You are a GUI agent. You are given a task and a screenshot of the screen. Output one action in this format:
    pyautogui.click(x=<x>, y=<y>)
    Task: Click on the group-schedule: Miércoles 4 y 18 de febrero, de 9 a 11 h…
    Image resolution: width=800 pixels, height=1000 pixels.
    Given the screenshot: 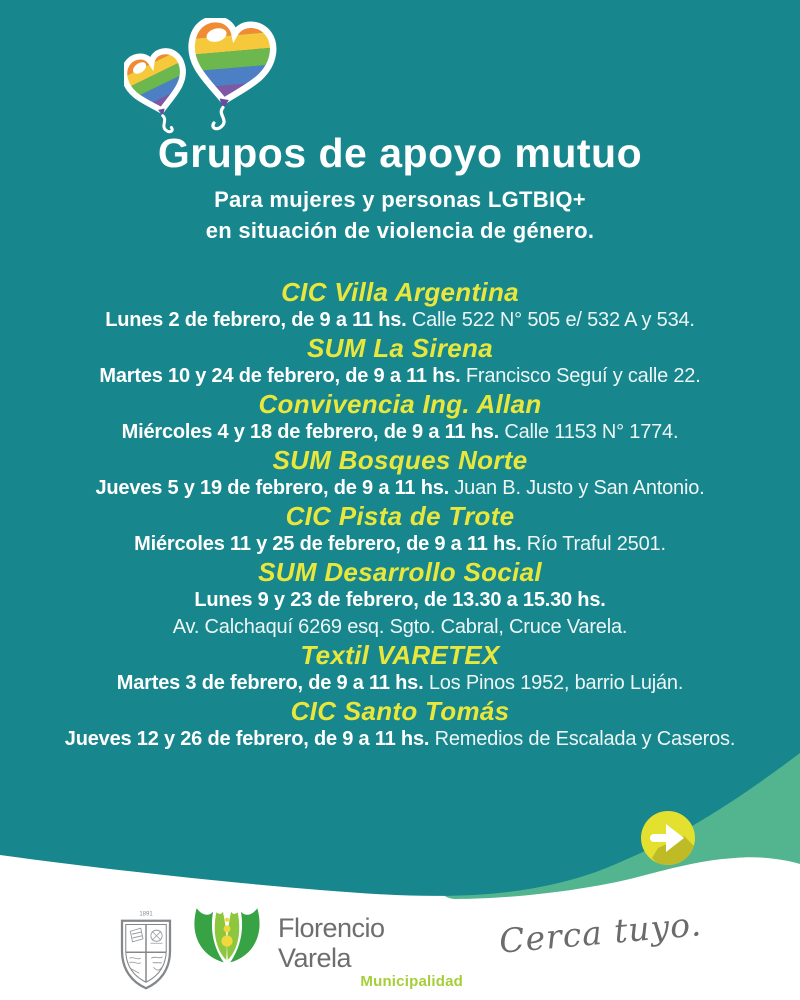 What is the action you would take?
    pyautogui.click(x=310, y=432)
    